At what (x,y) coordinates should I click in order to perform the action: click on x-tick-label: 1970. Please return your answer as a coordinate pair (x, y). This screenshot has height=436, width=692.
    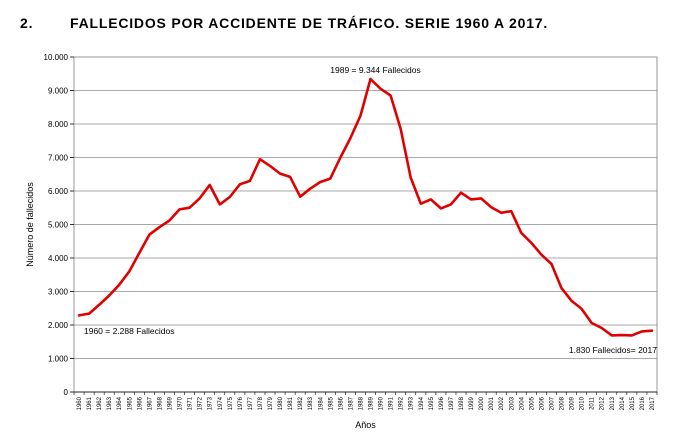
    Looking at the image, I should click on (181, 403).